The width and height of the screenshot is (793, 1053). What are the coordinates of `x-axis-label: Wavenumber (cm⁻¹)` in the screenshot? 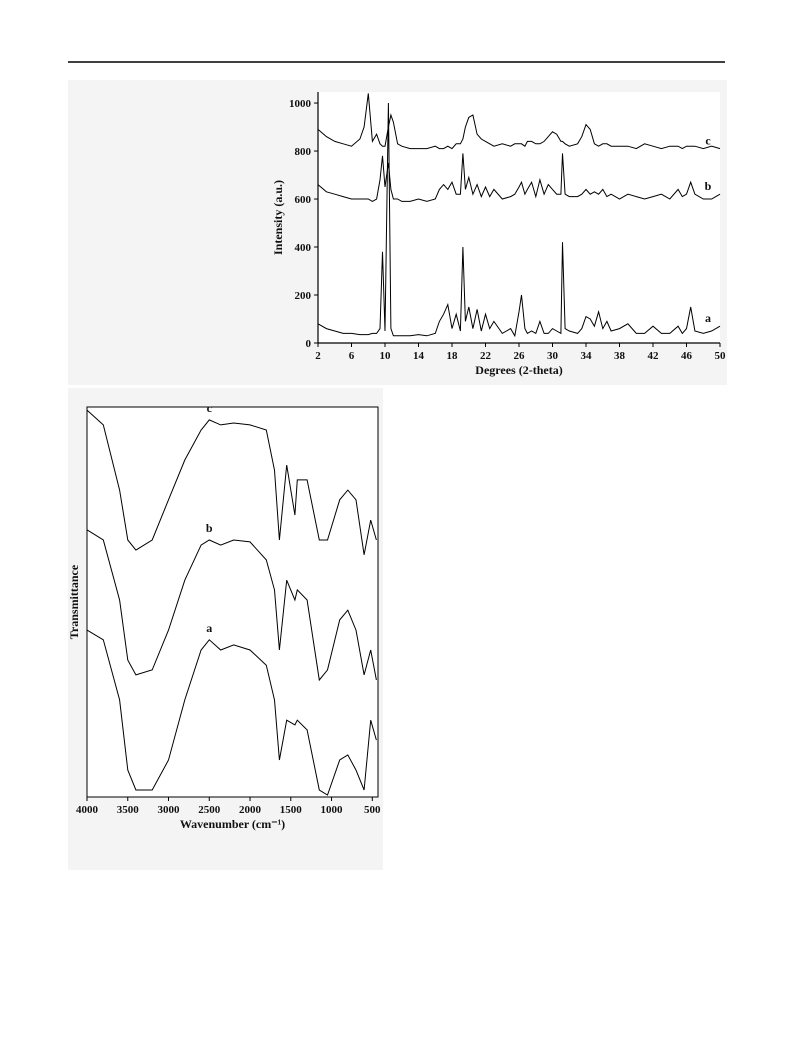 It's located at (232, 824).